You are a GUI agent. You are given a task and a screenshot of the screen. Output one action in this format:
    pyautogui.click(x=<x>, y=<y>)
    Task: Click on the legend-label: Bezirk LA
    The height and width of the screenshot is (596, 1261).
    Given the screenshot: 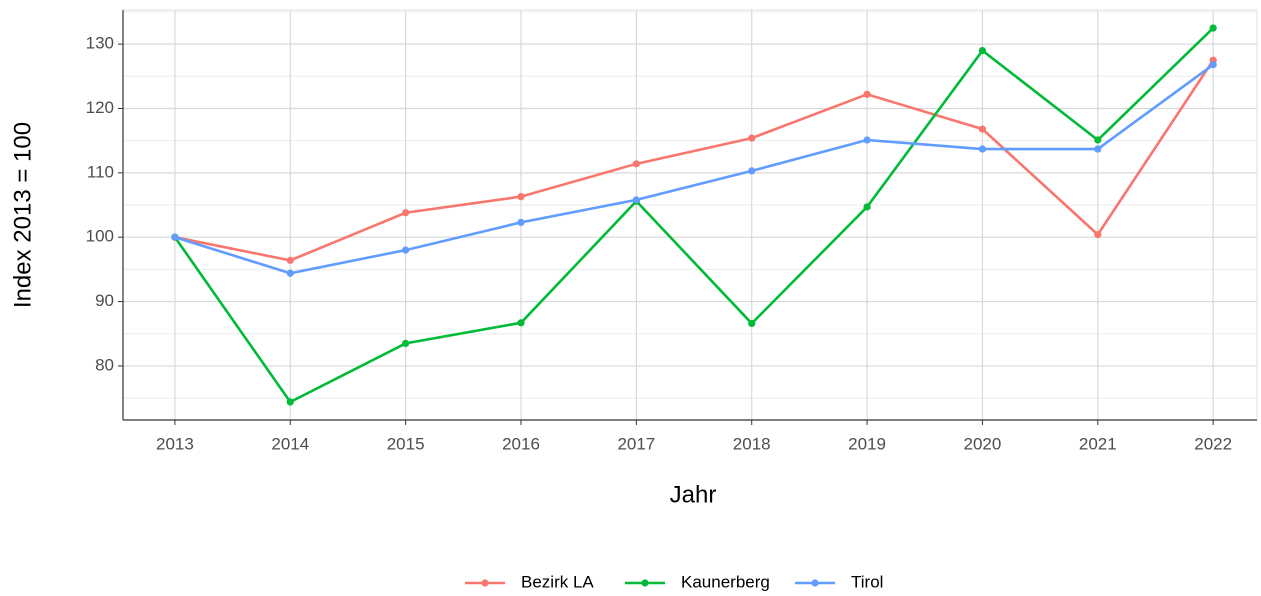 What is the action you would take?
    pyautogui.click(x=557, y=581)
    